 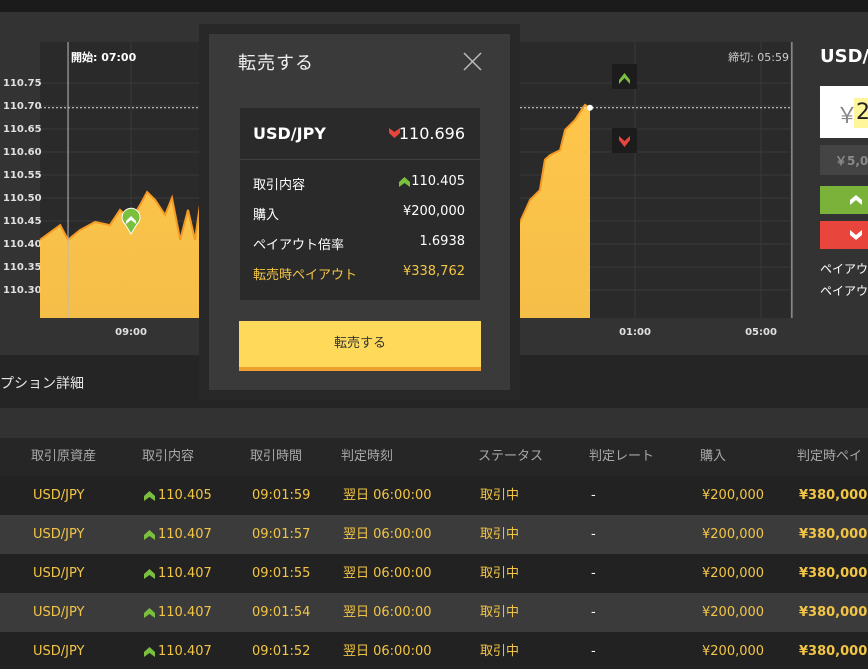 What do you see at coordinates (624, 140) in the screenshot?
I see `down-signal` at bounding box center [624, 140].